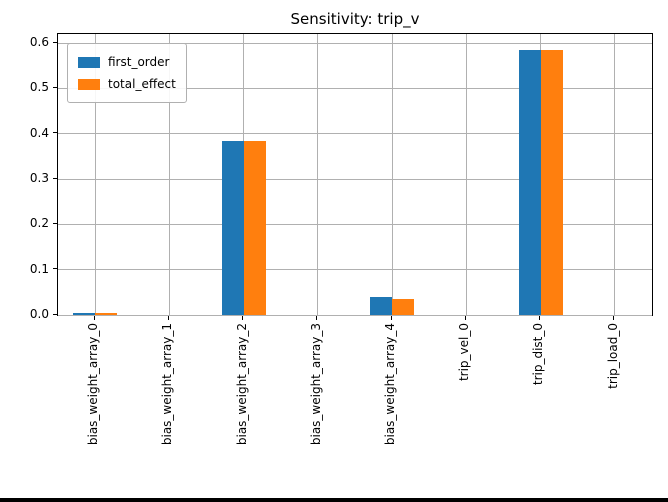 The image size is (668, 502). I want to click on x-tick-label-text: bias_weight_array_0, so click(93, 384).